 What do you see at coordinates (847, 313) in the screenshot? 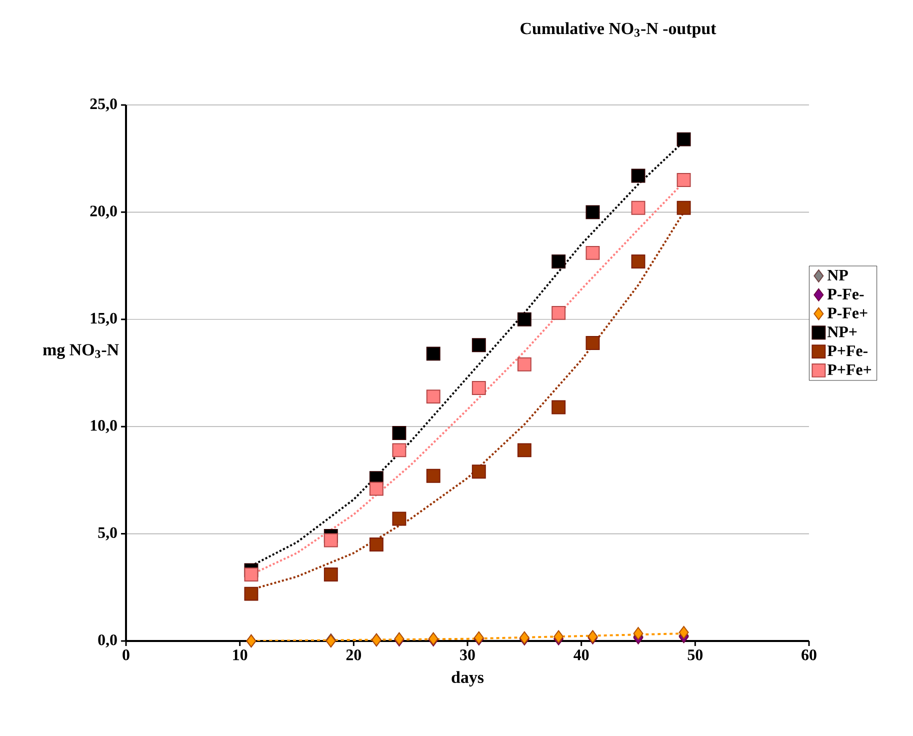
I see `legend-label: P-Fe+` at bounding box center [847, 313].